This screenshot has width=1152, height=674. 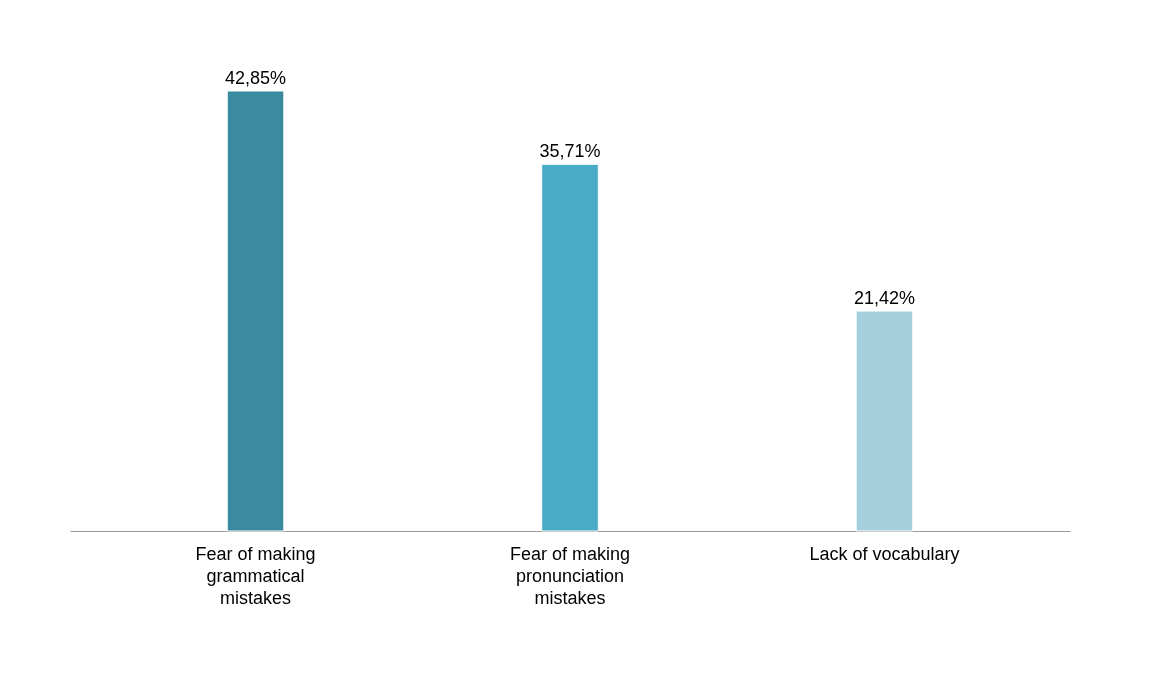 What do you see at coordinates (570, 575) in the screenshot?
I see `x-tick-label: Fear of making pronunciation mistakes` at bounding box center [570, 575].